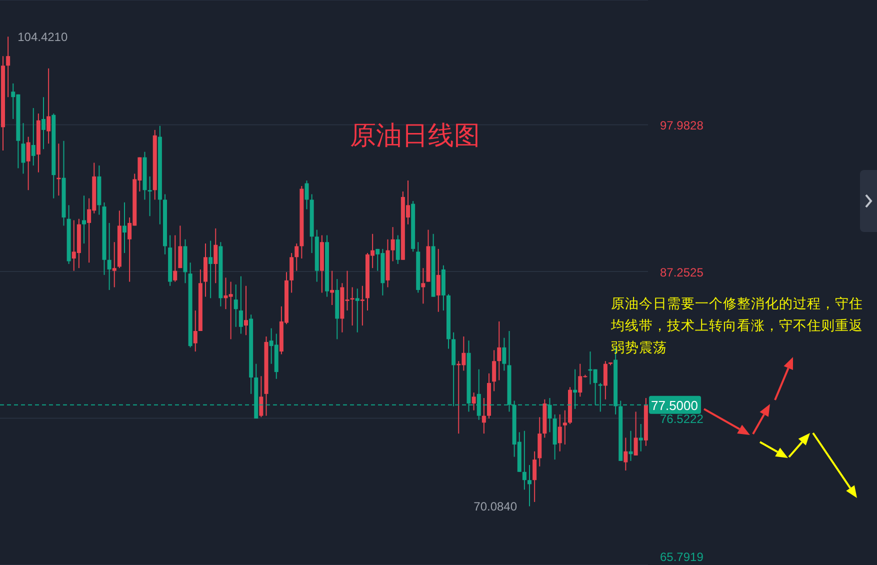 The width and height of the screenshot is (877, 565). Describe the element at coordinates (43, 37) in the screenshot. I see `annotation: 104.4210` at that location.